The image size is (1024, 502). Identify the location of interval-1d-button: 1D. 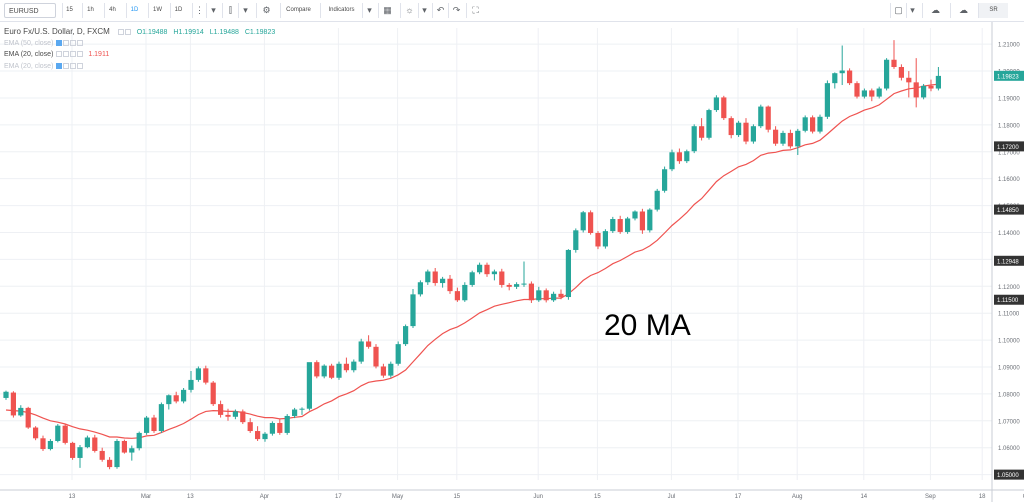
(134, 10).